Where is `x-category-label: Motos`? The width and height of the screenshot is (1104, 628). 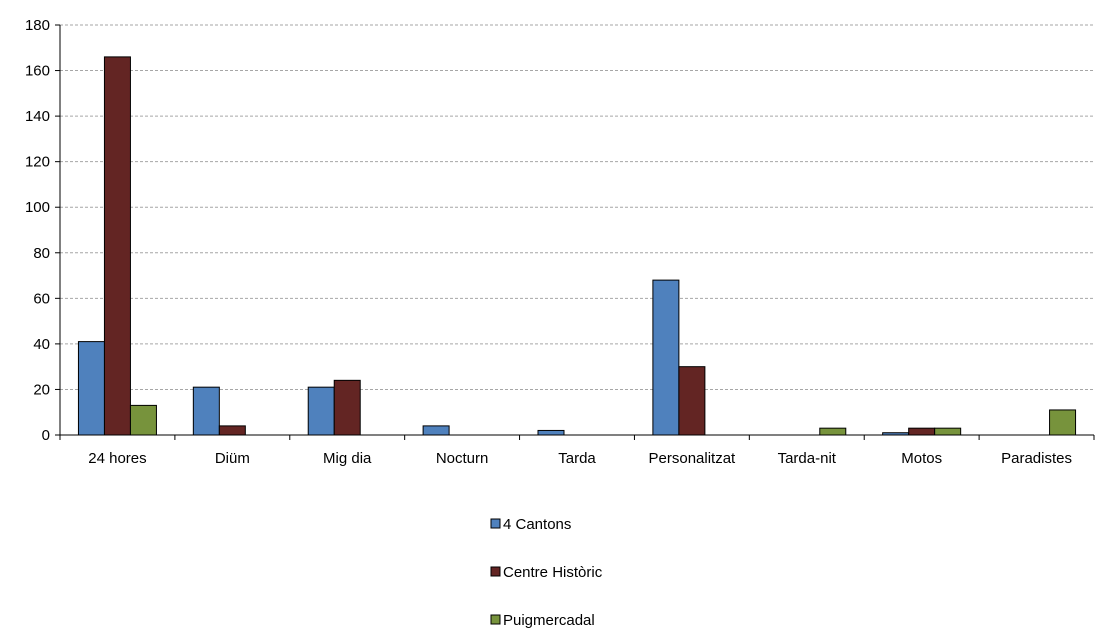 x-category-label: Motos is located at coordinates (921, 458).